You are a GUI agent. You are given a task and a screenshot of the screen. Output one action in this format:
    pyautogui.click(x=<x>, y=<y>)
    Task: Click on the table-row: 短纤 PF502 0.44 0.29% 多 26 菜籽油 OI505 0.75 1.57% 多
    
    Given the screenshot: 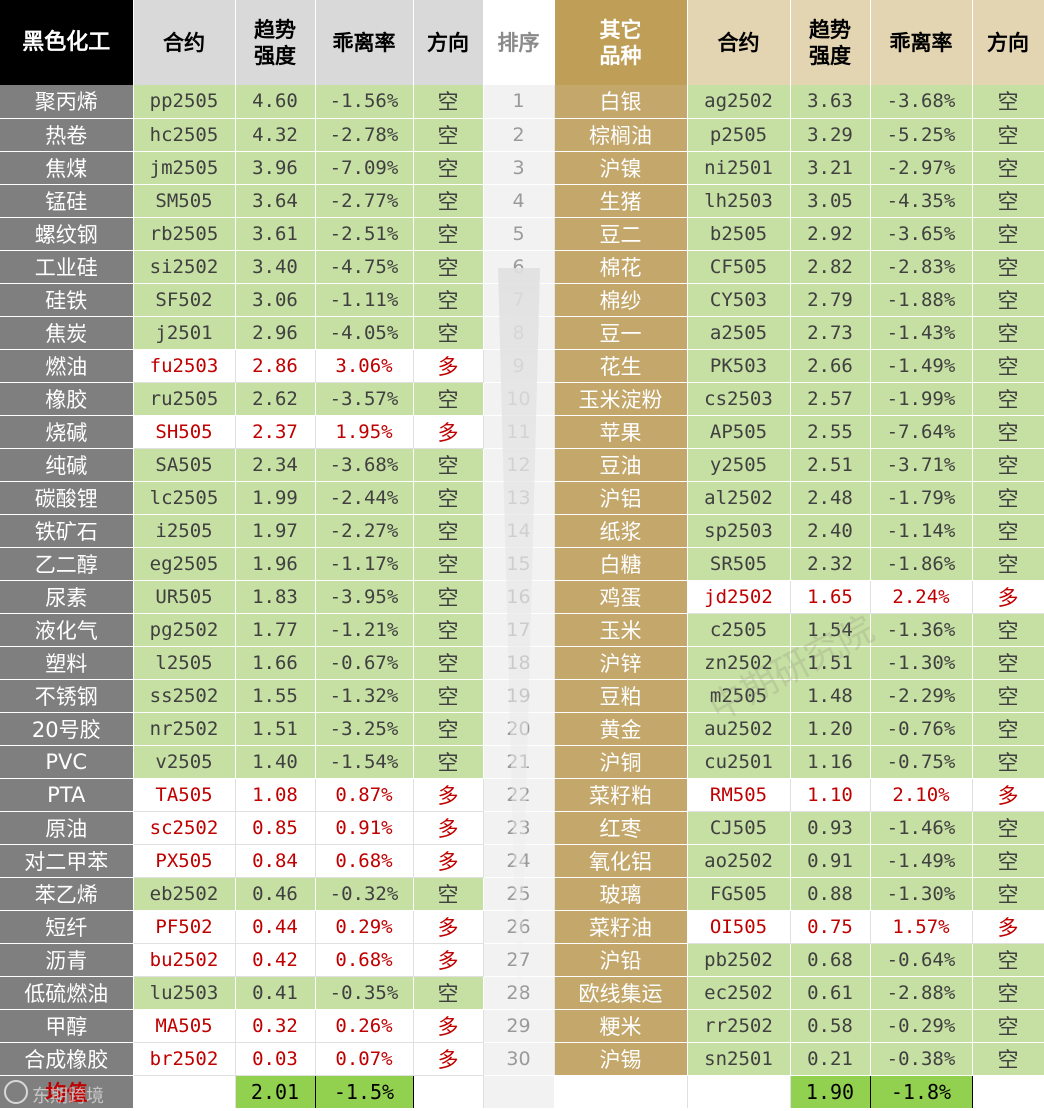 What is the action you would take?
    pyautogui.click(x=522, y=927)
    